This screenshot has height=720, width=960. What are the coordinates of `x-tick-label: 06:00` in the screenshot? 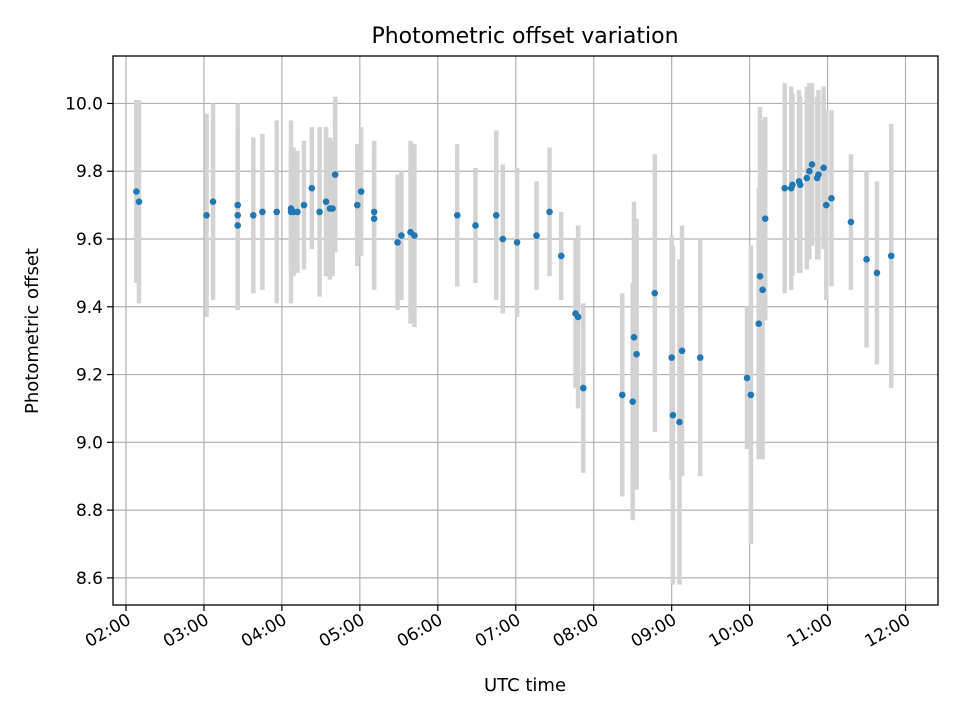 It's located at (420, 631).